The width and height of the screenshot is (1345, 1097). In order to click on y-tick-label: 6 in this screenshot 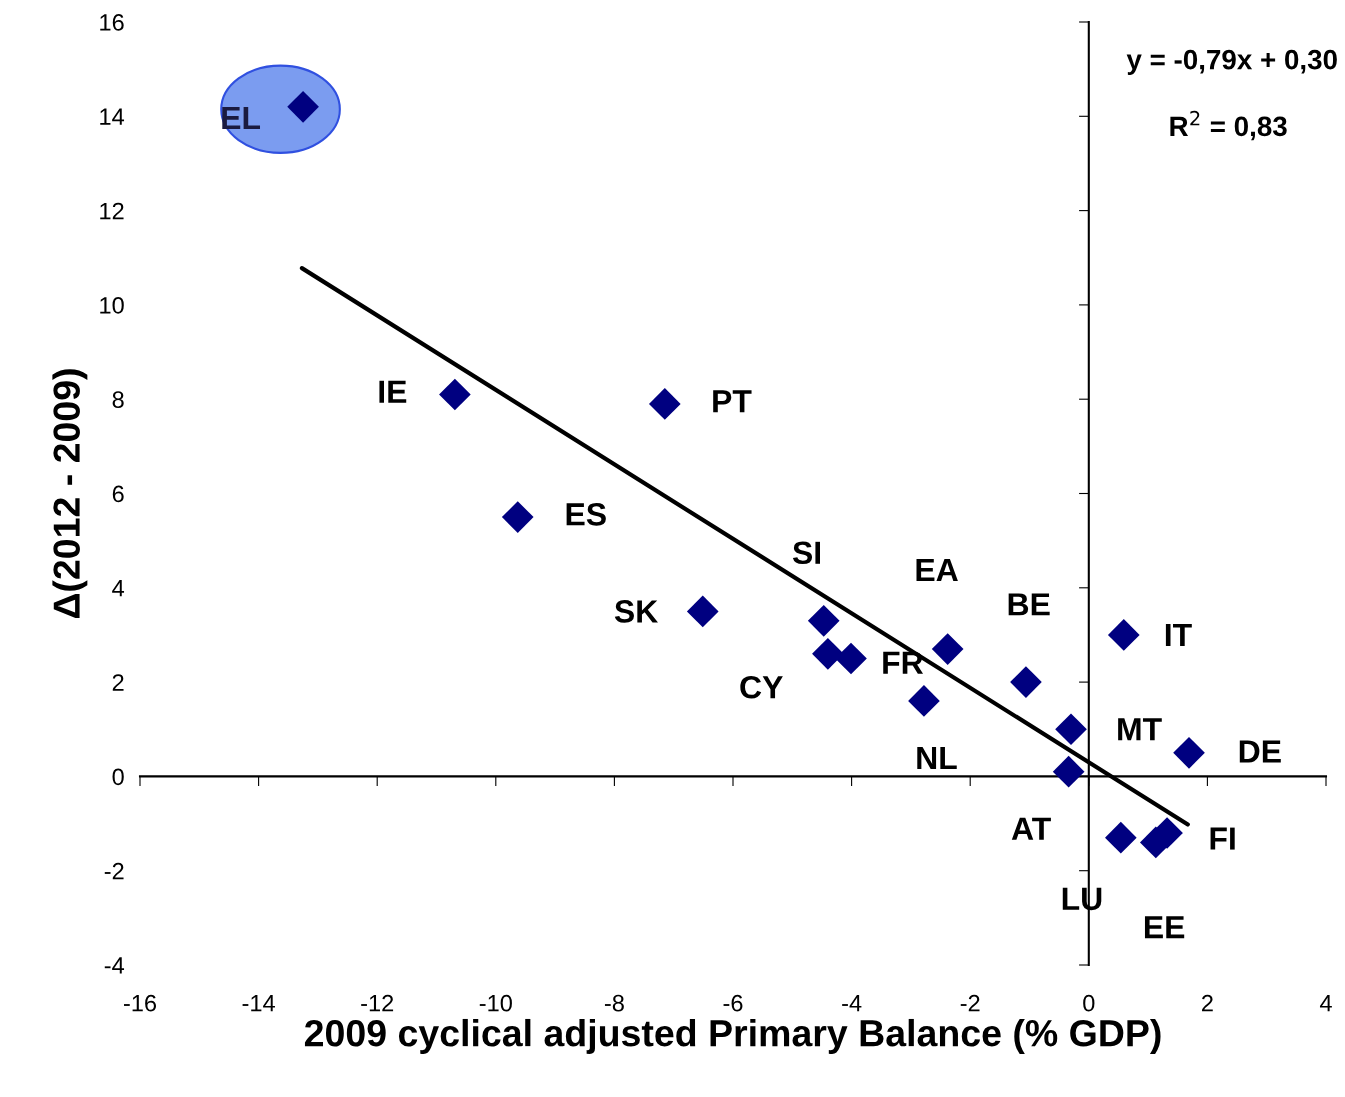, I will do `click(118, 494)`.